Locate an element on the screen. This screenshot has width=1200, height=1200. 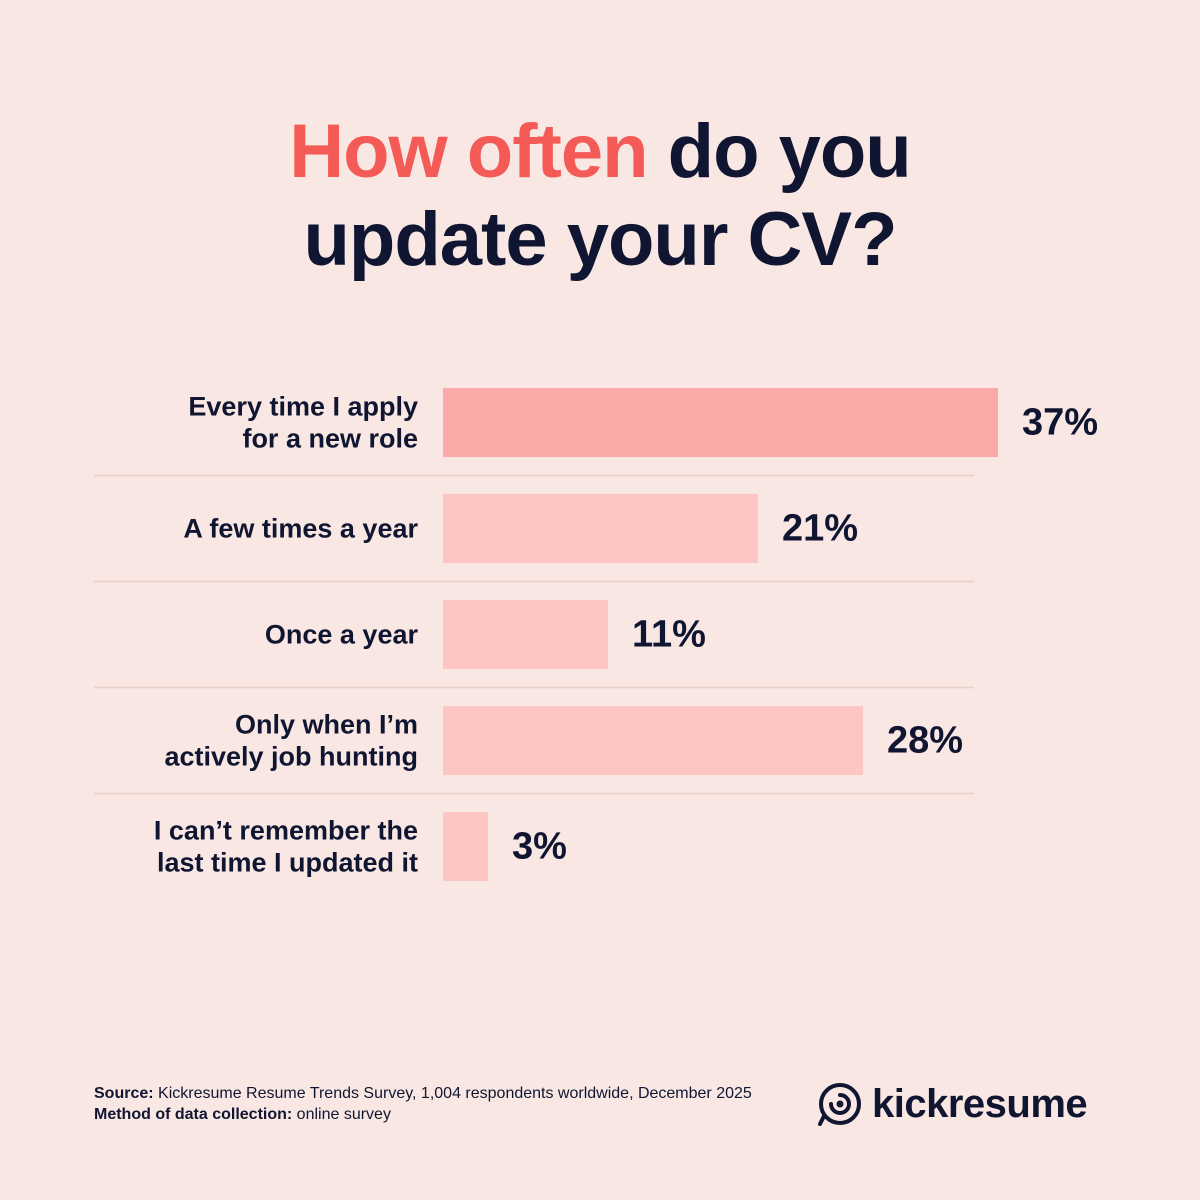
title-accent: How often is located at coordinates (468, 151).